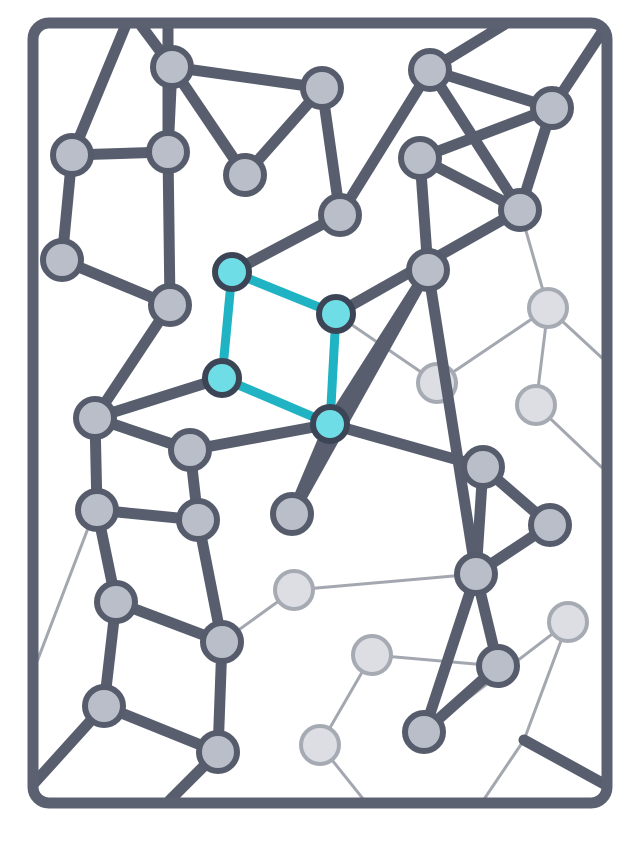 The width and height of the screenshot is (640, 844). I want to click on node-n2, so click(322, 88).